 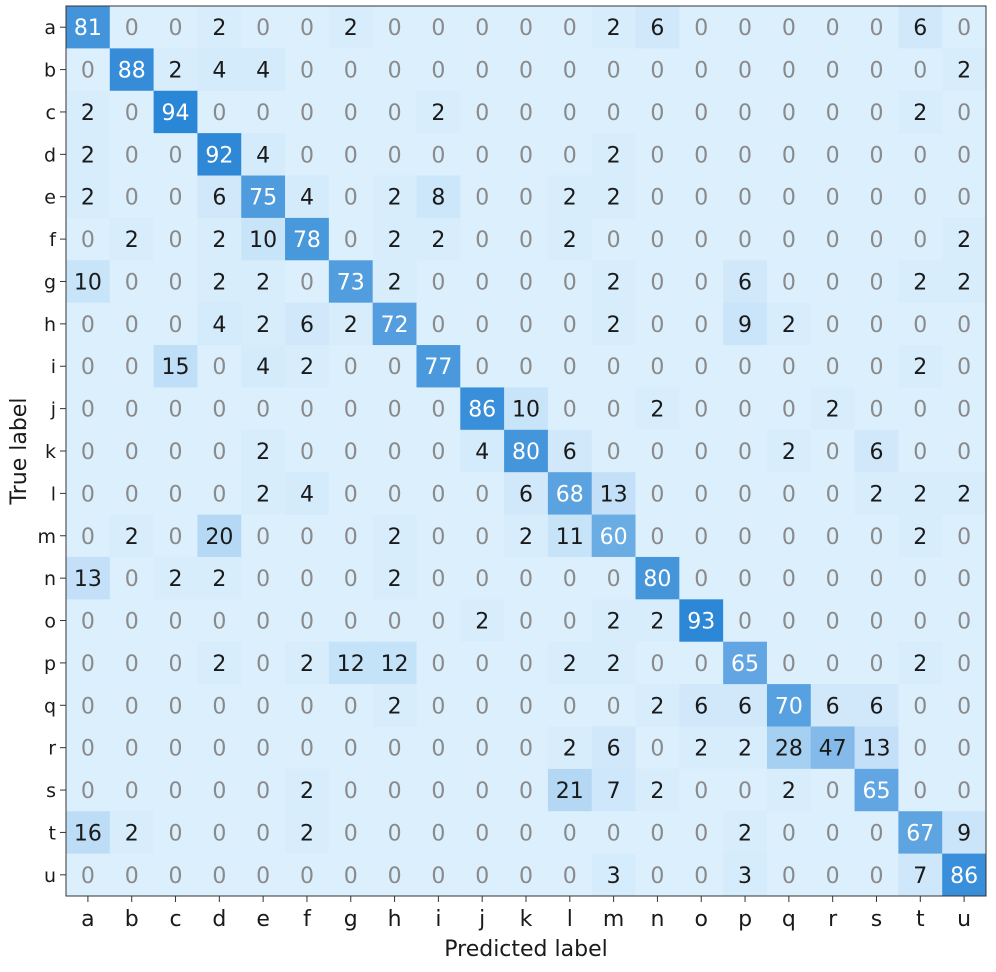 I want to click on heatmap-cell-k-e, so click(x=263, y=451).